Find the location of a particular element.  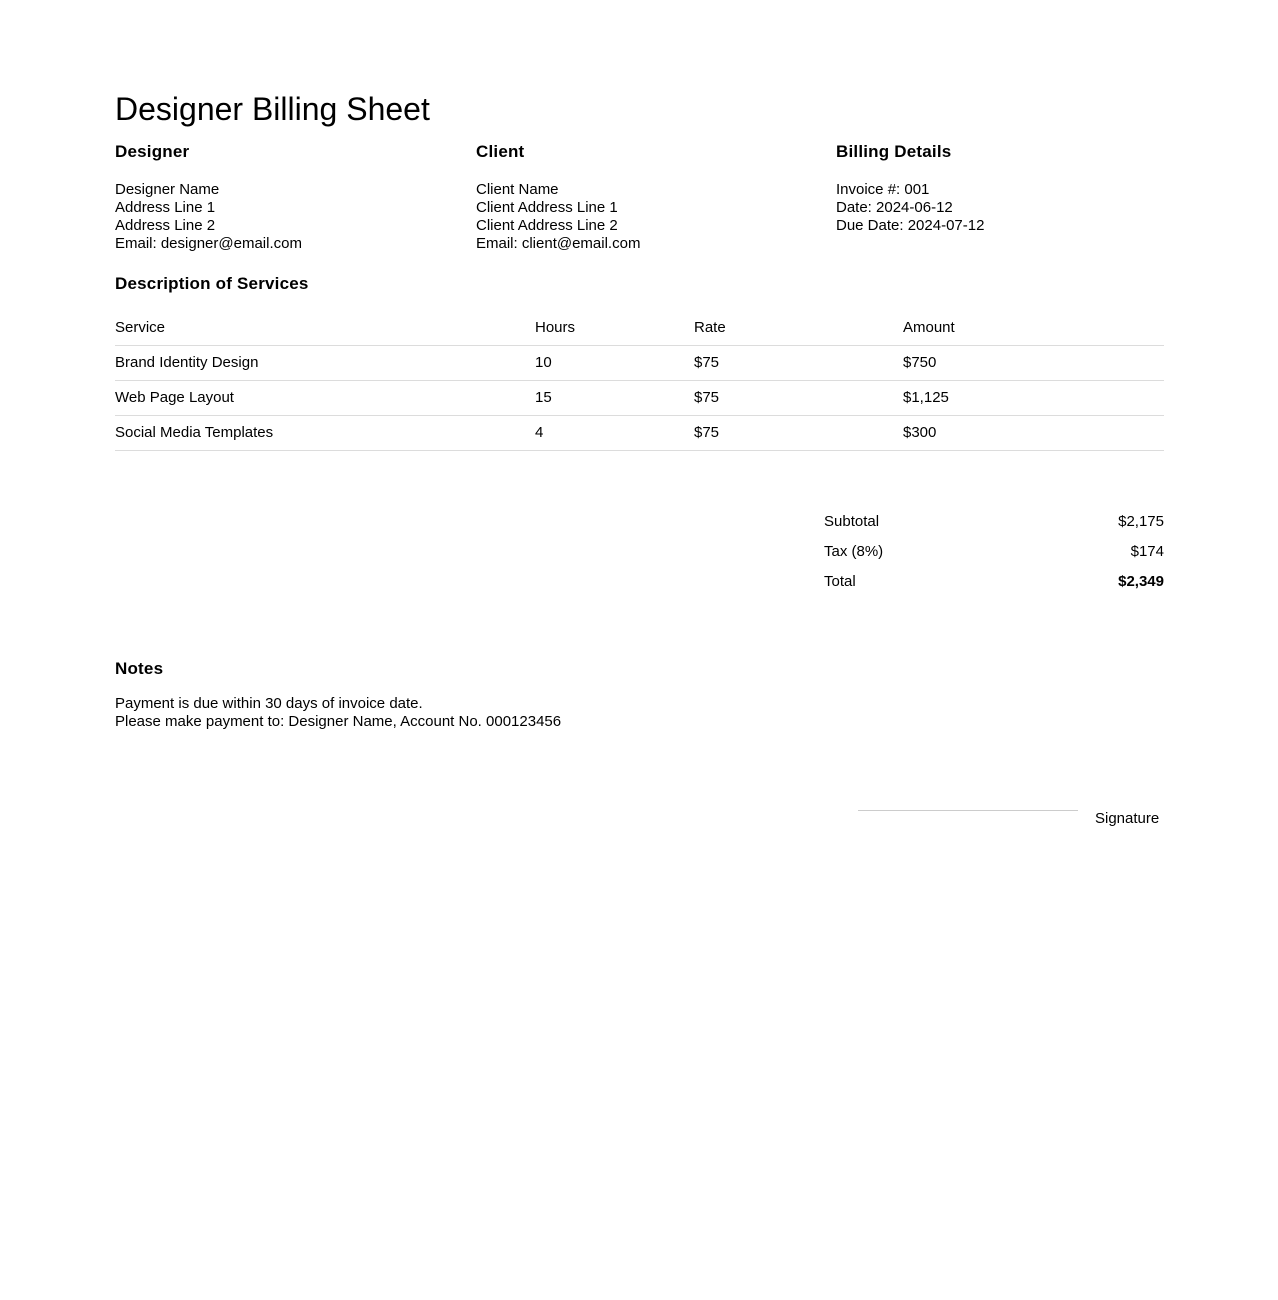

cell-service: Social Media Templates is located at coordinates (325, 433).